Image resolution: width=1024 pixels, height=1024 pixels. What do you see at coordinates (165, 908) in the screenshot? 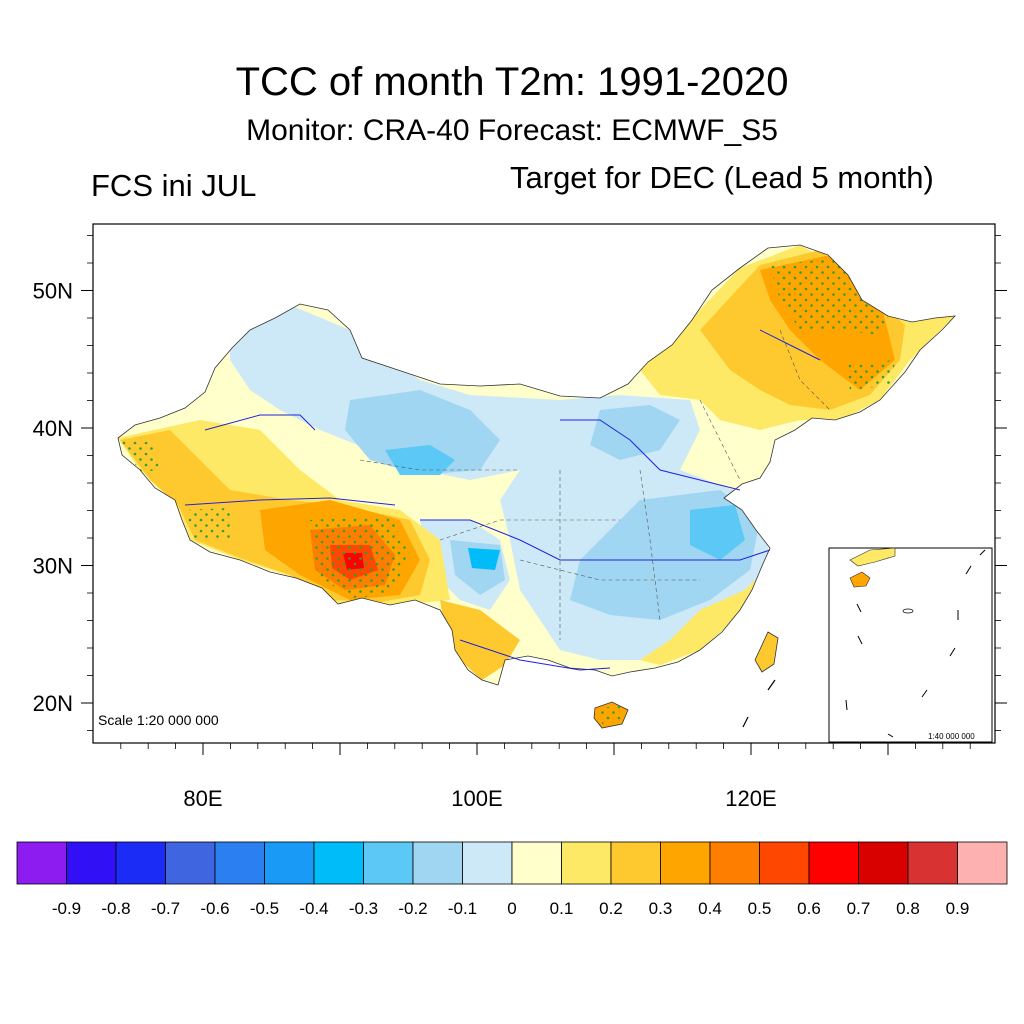
I see `colorbar-label: -0.7` at bounding box center [165, 908].